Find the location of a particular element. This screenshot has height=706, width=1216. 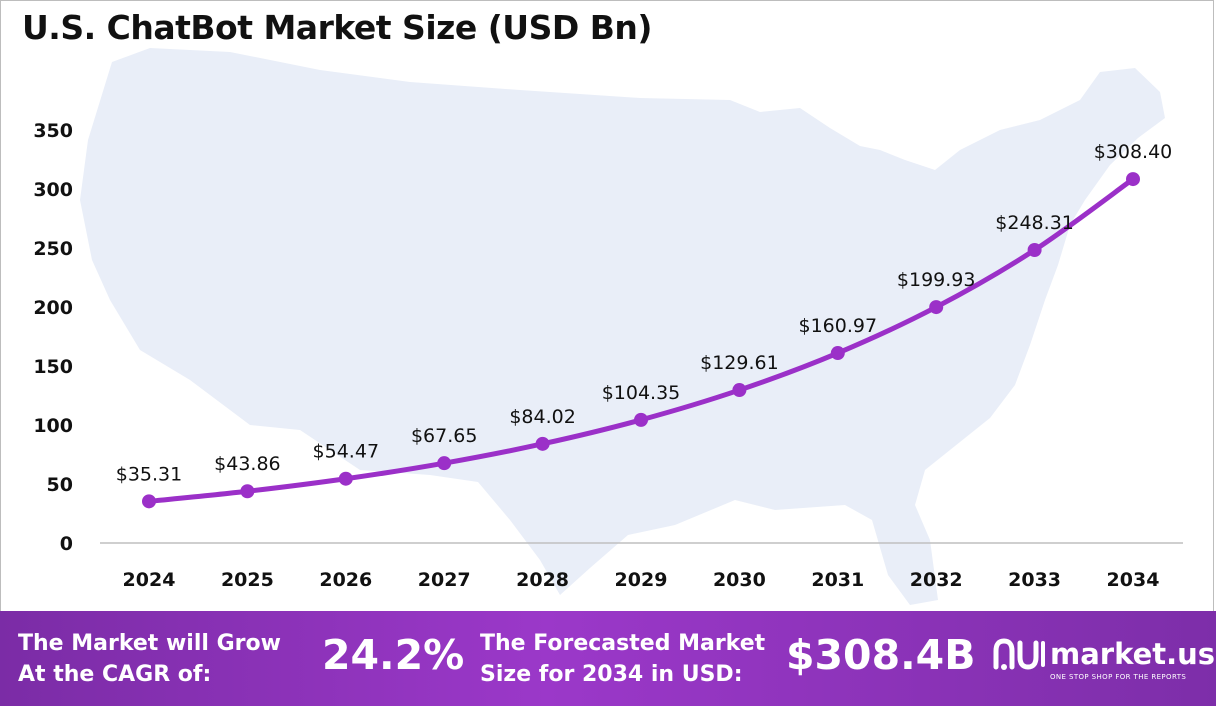

forecast-value: $308.4B is located at coordinates (881, 655).